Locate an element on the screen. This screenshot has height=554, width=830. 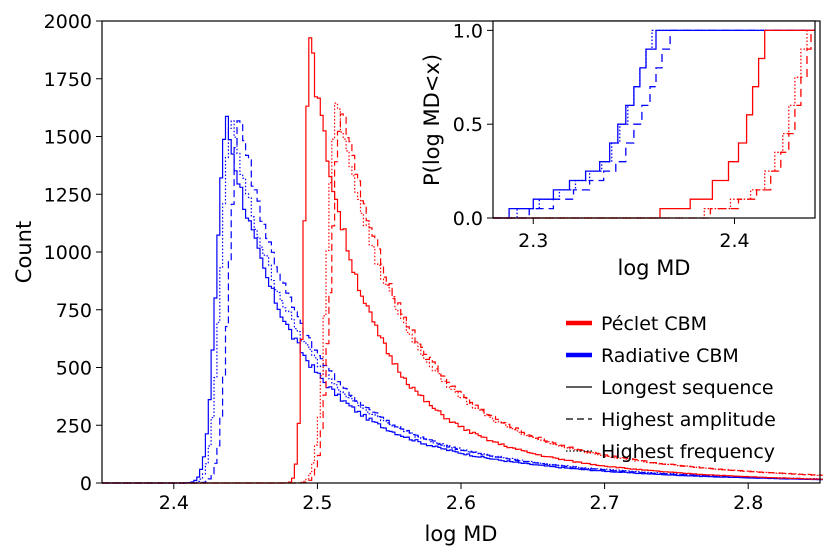
main-x-axis-title: log MD is located at coordinates (461, 534).